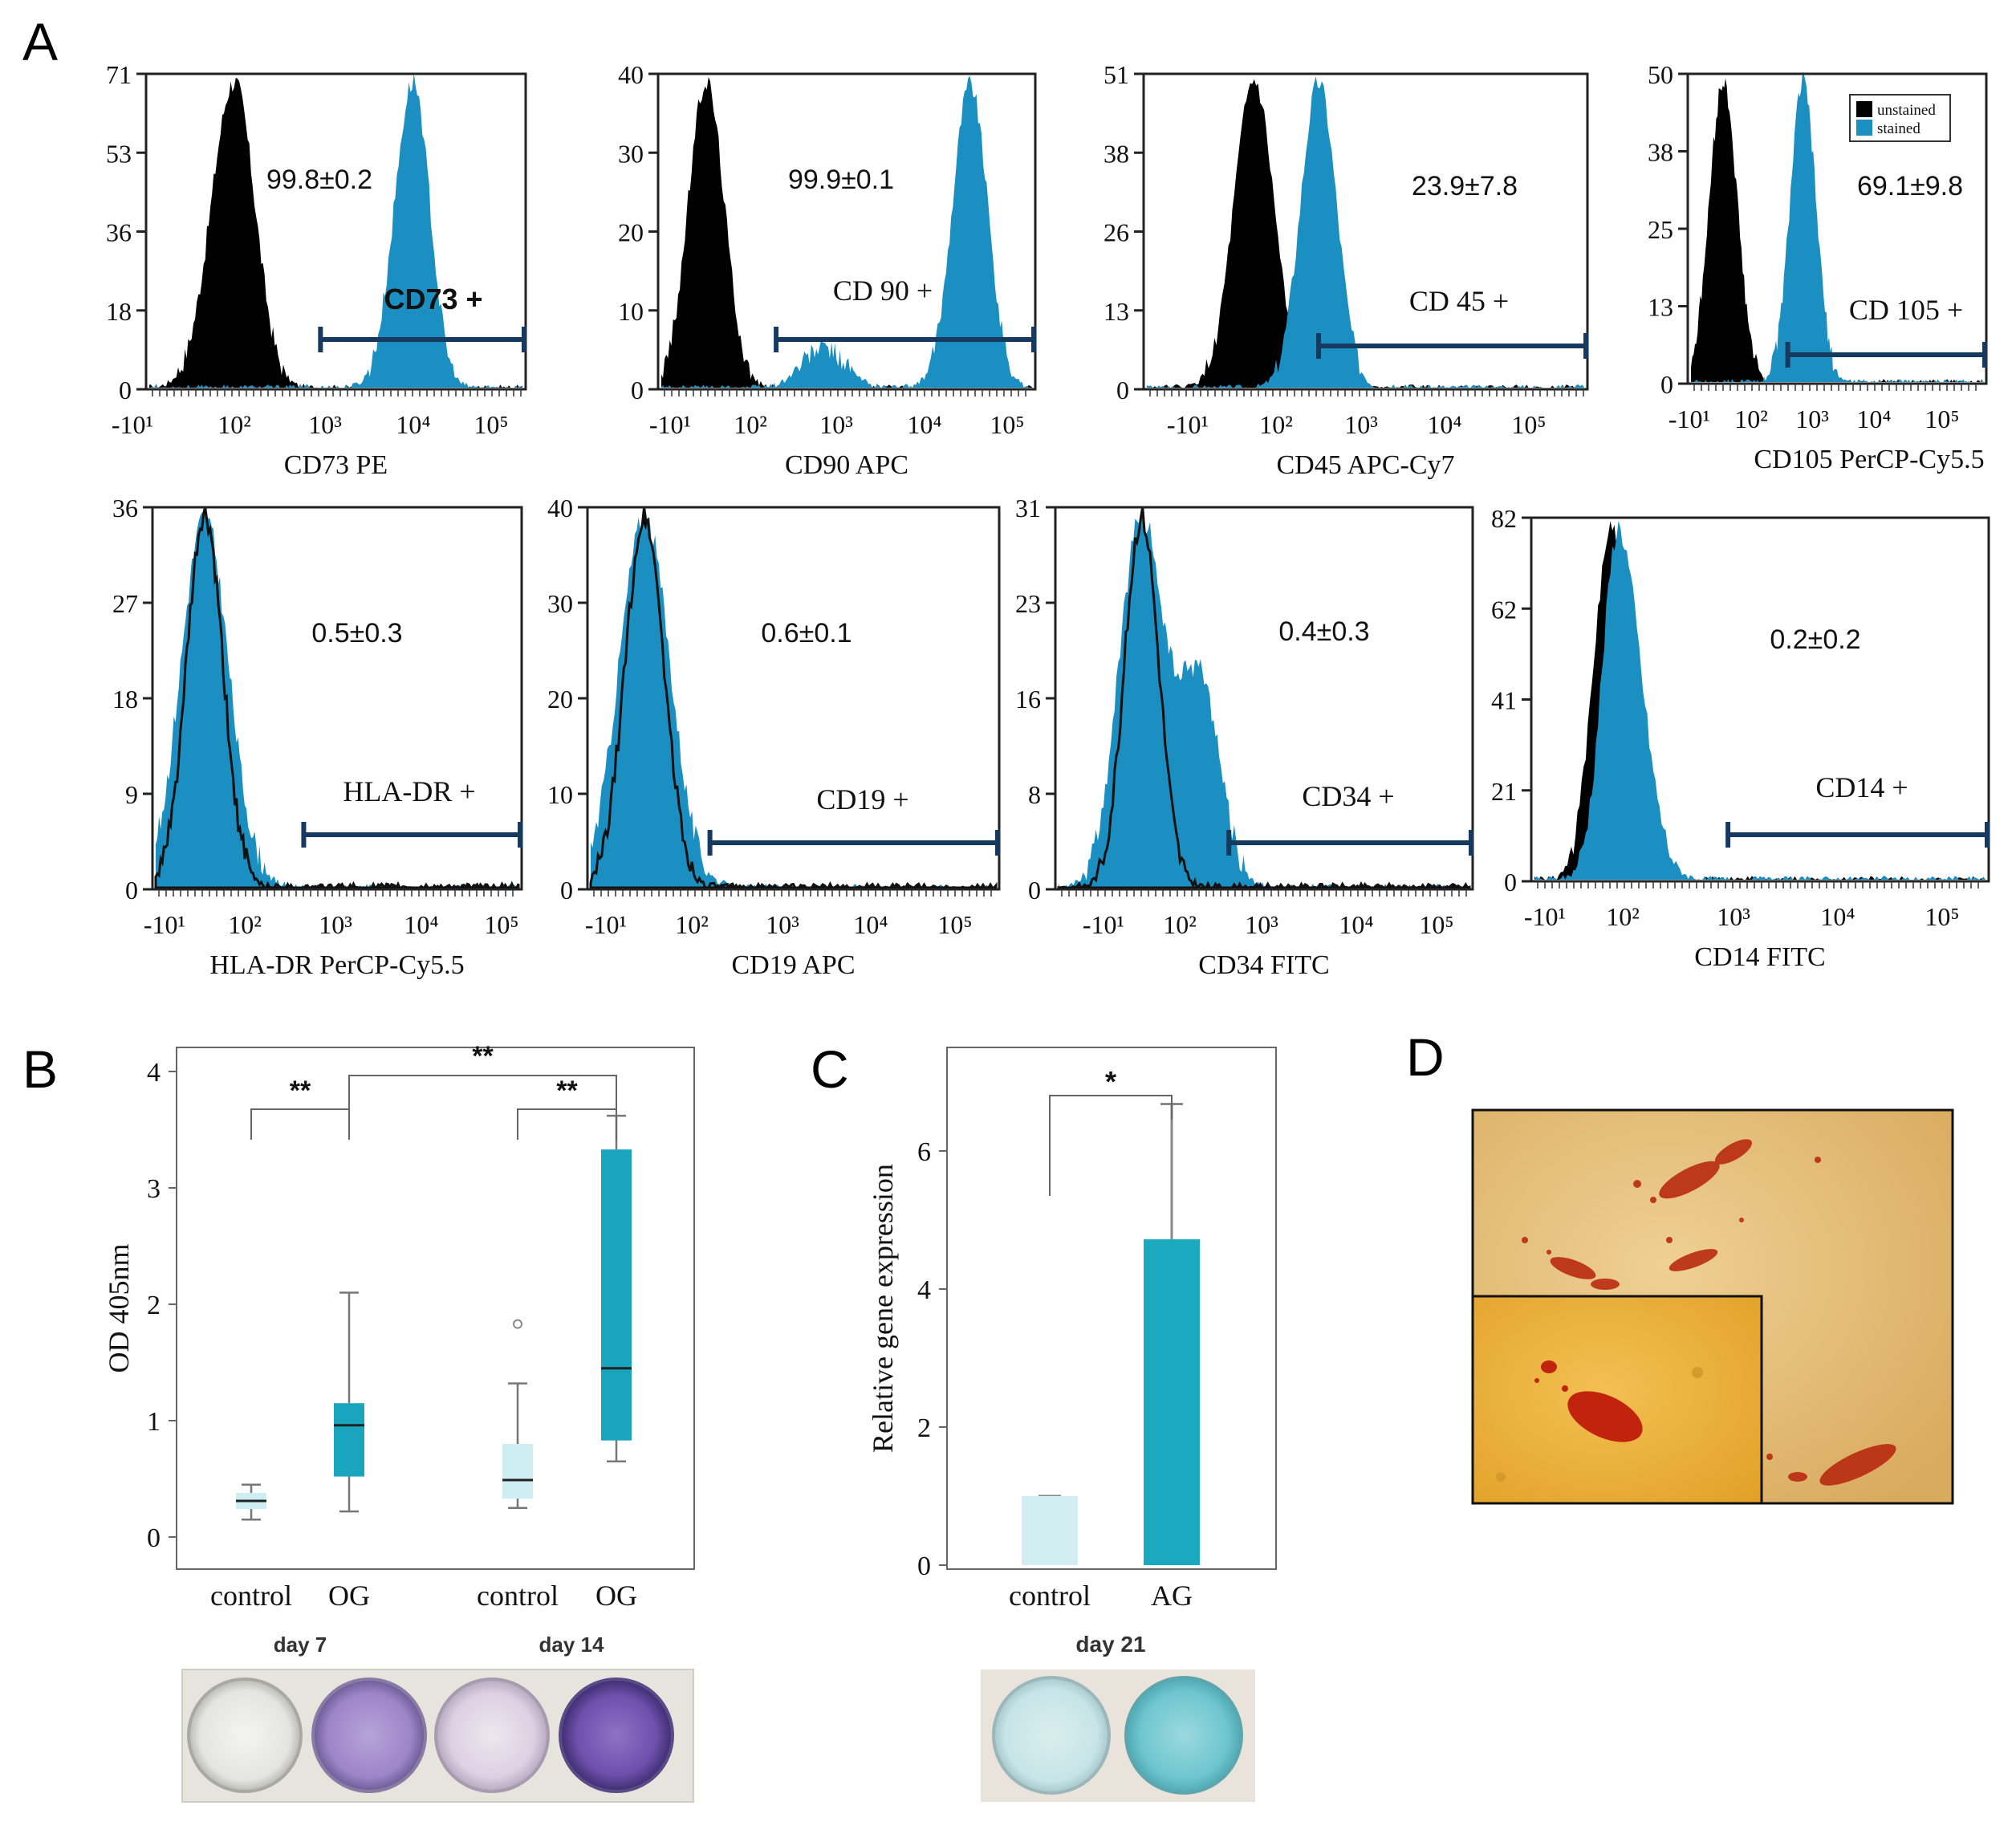 The height and width of the screenshot is (1834, 2016). I want to click on y-tick-label: 3, so click(154, 1189).